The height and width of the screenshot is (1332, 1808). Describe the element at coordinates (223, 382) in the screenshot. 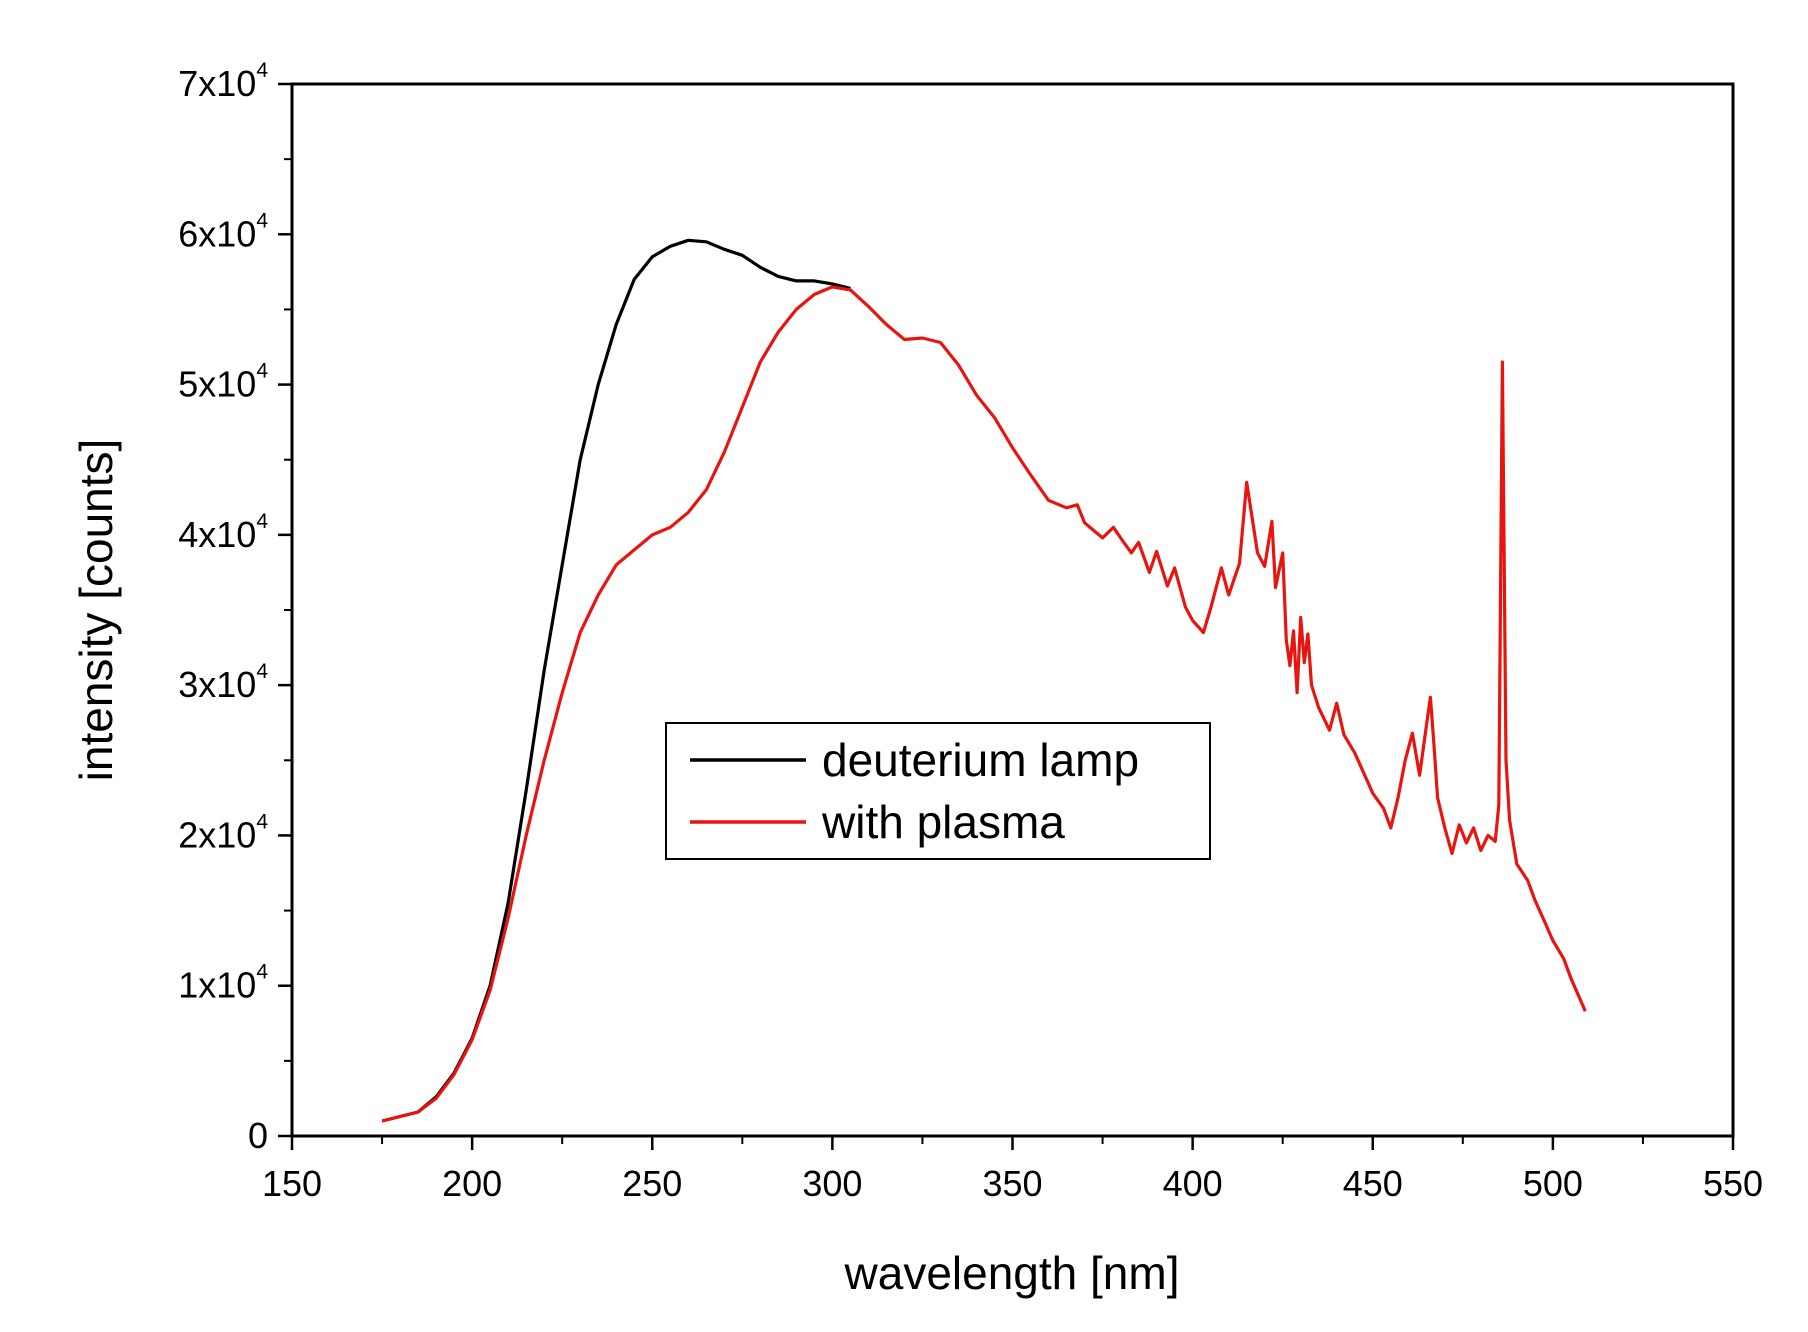

I see `y-tick-label: 5x10⁴` at that location.